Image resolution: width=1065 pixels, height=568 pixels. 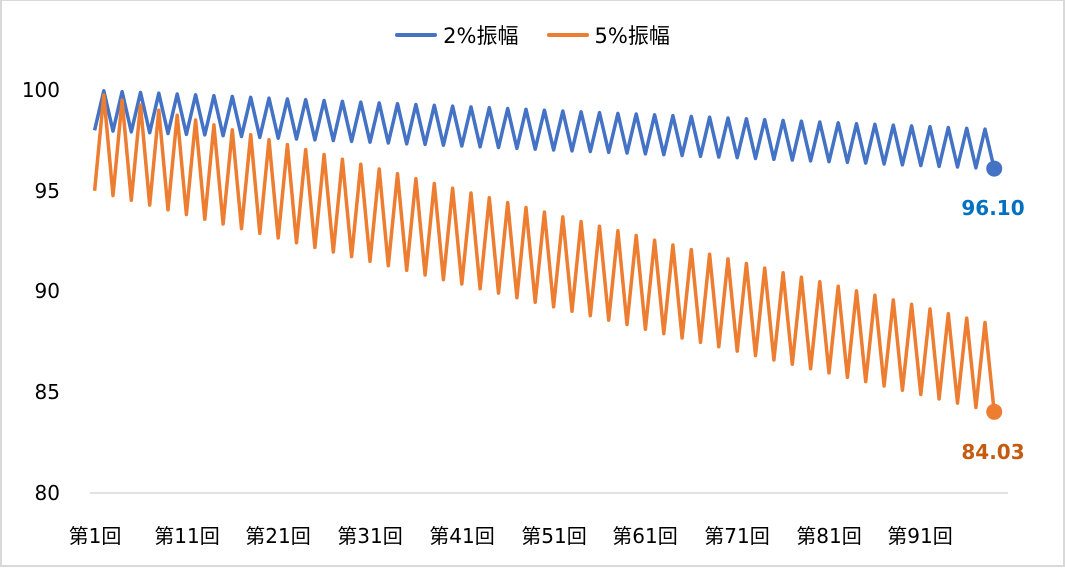 I want to click on y-tick-80: 80, so click(x=47, y=493).